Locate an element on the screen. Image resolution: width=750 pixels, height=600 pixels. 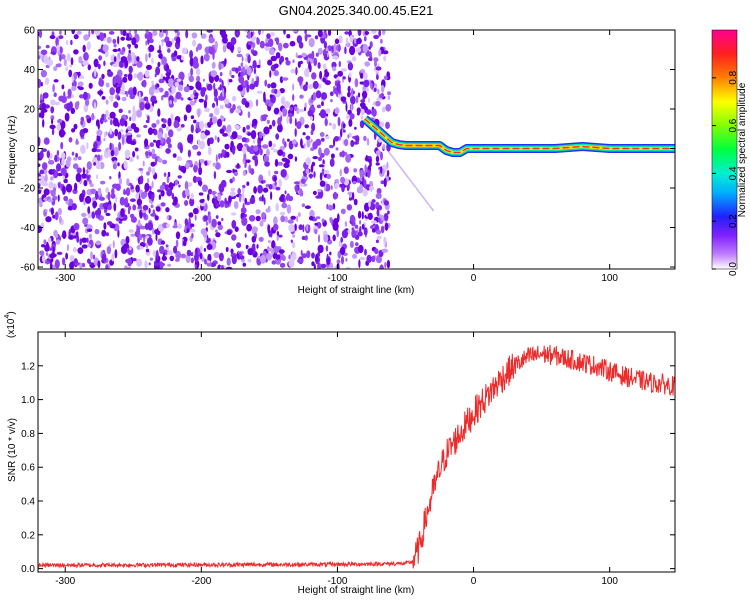
x-tick-label: 100 is located at coordinates (609, 278).